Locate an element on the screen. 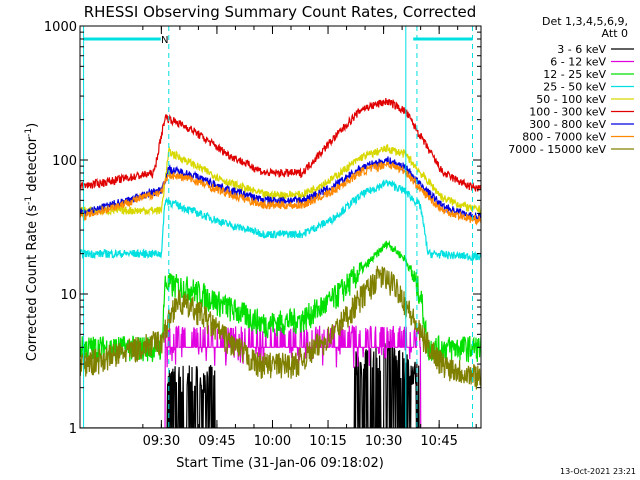 The height and width of the screenshot is (480, 640). series-50-100-kev is located at coordinates (280, 180).